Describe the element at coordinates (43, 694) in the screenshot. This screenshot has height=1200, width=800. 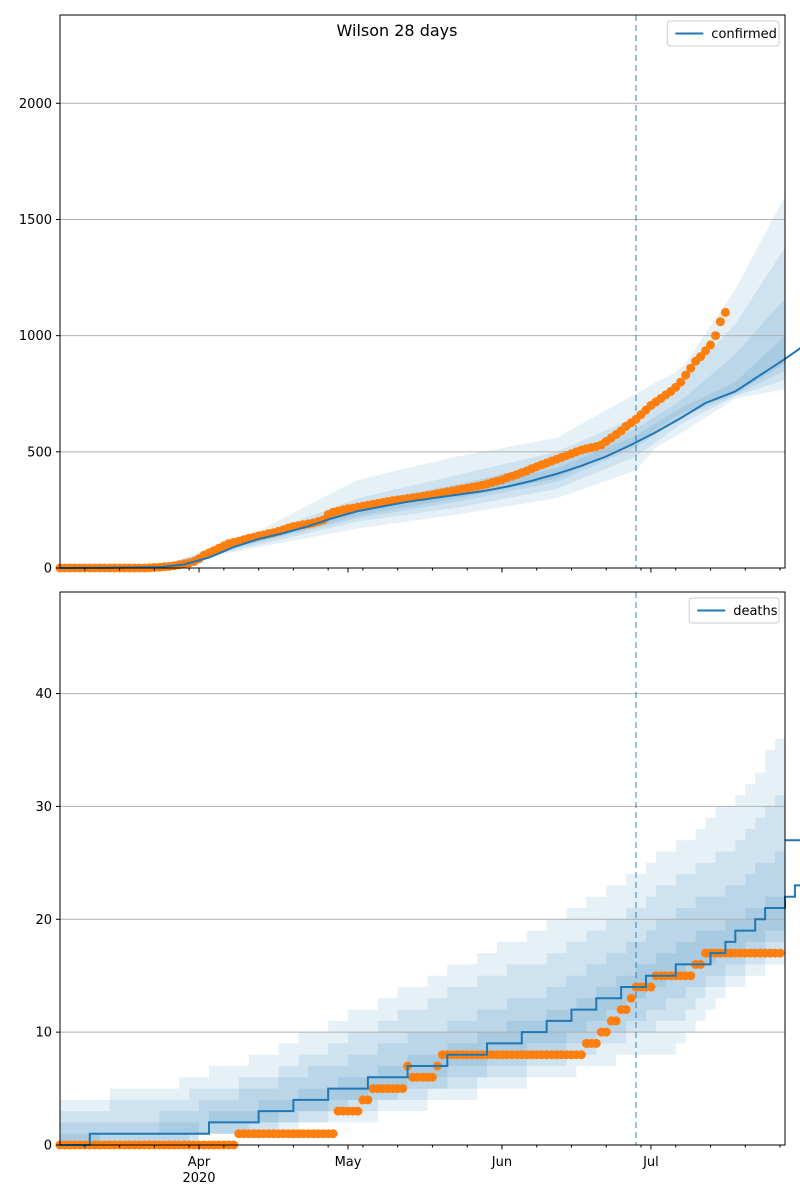
I see `y-tick-label: 40` at that location.